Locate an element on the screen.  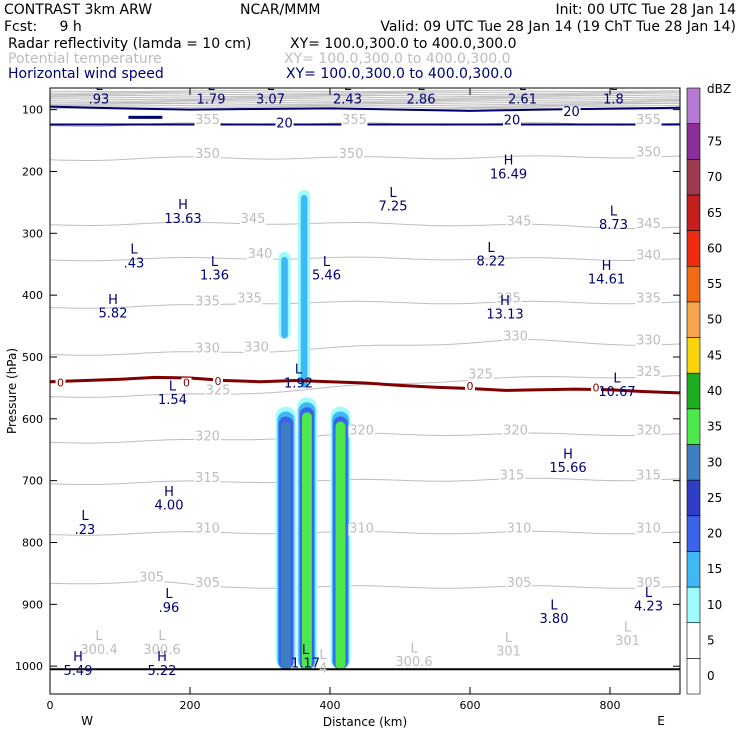
zero-label-bg is located at coordinates (186, 383).